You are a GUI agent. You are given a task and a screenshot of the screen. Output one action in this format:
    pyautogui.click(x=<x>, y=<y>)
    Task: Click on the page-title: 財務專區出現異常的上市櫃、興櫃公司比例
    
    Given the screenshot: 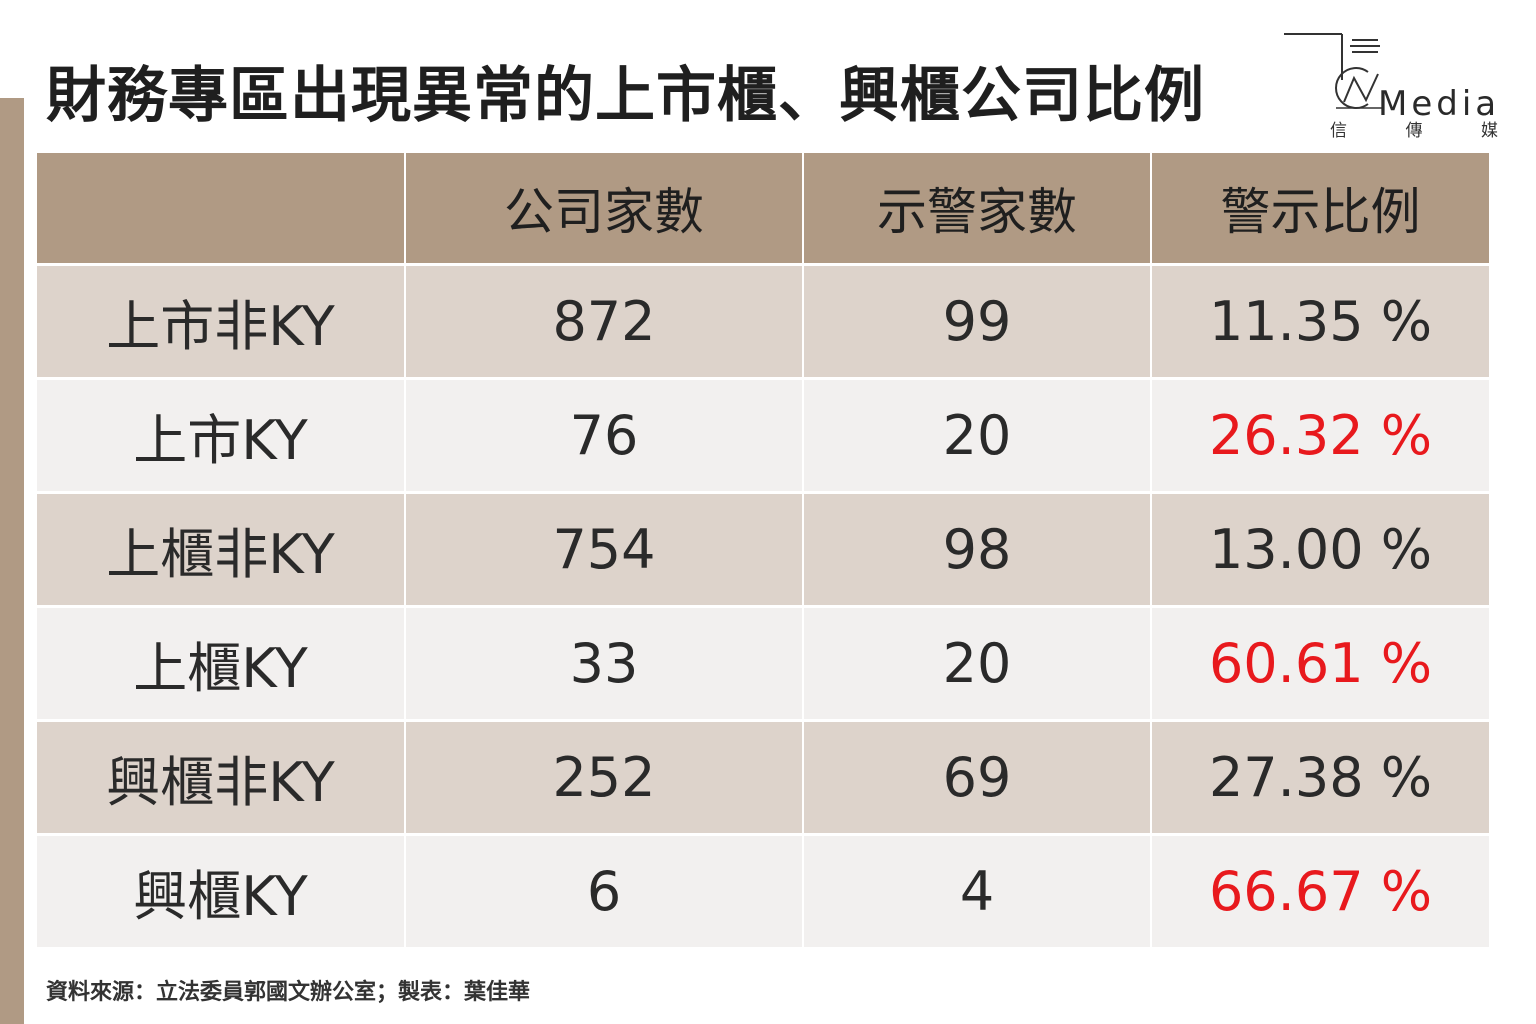 What is the action you would take?
    pyautogui.click(x=625, y=96)
    